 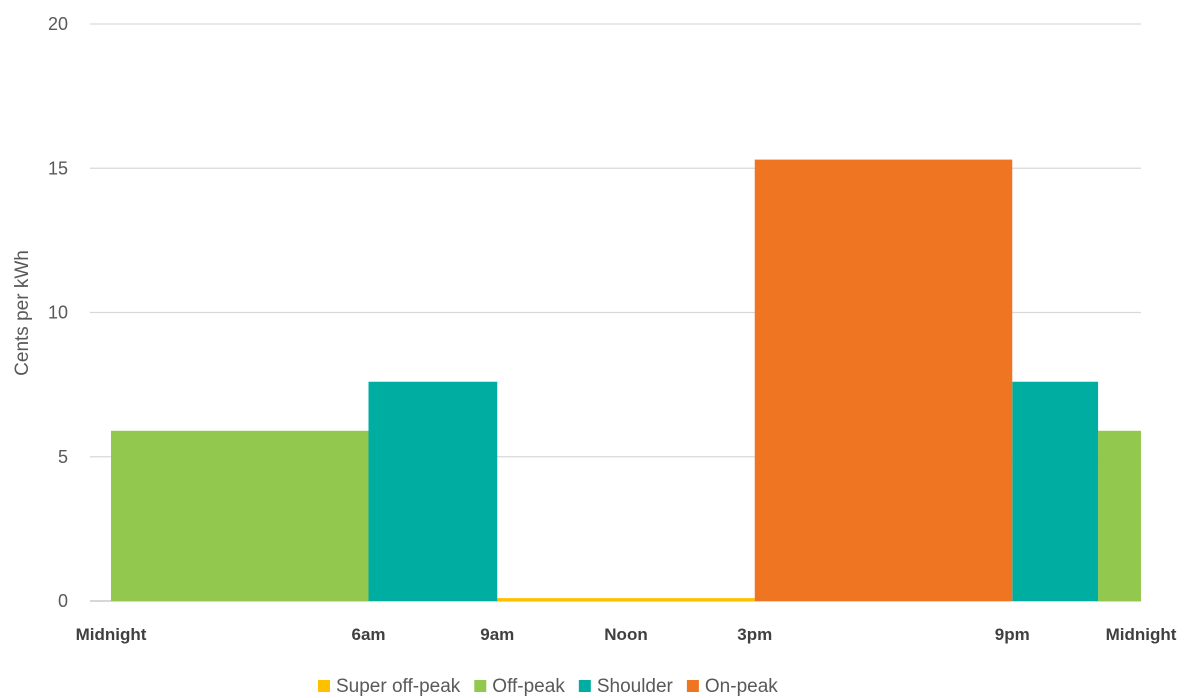 I want to click on y-tick-label: 10, so click(x=58, y=313).